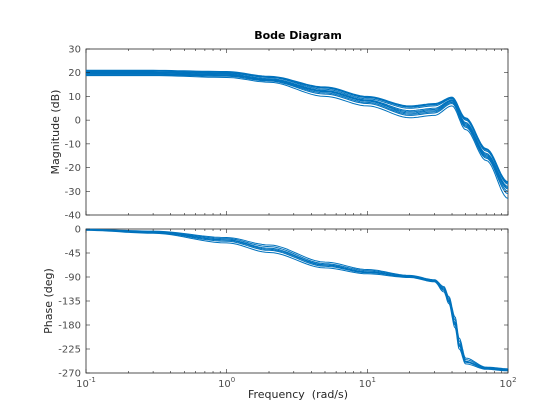 The height and width of the screenshot is (420, 560). I want to click on chart-title: Bode Diagram, so click(298, 35).